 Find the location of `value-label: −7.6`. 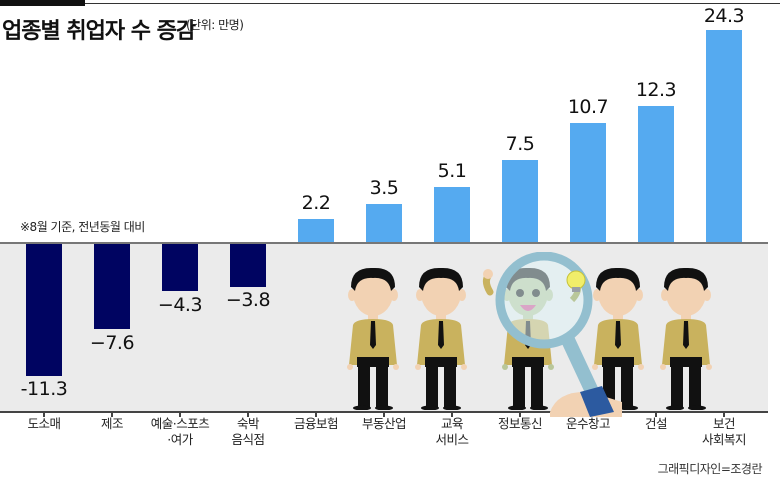

value-label: −7.6 is located at coordinates (112, 343).